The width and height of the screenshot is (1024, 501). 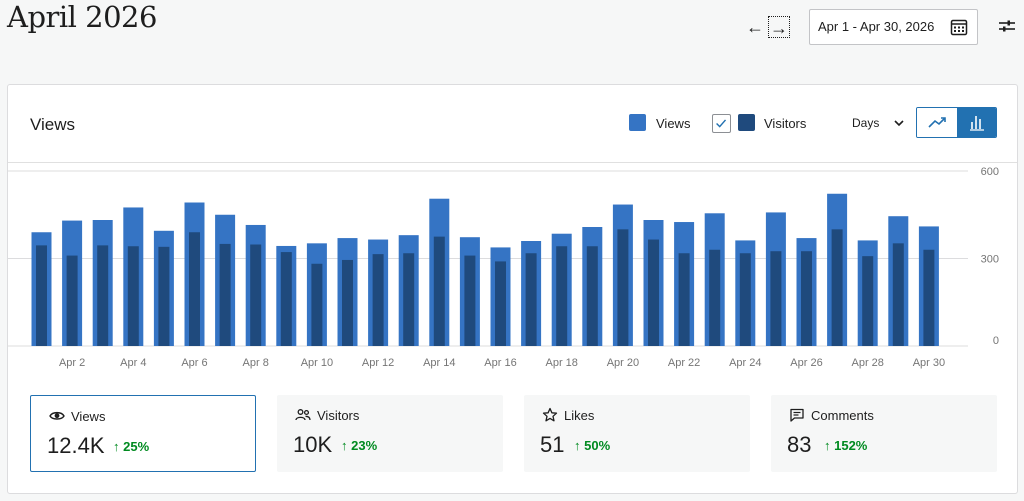 I want to click on checkmark-icon, so click(x=721, y=123).